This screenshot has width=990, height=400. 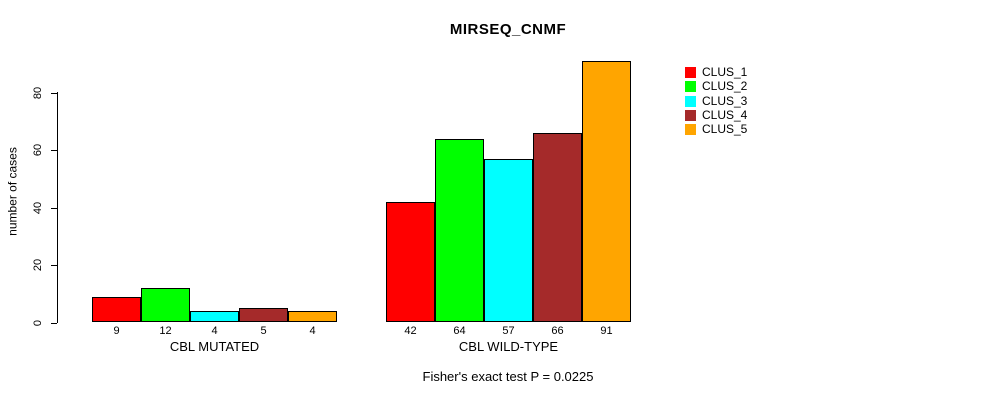 I want to click on bar-value-label: 64, so click(x=459, y=331).